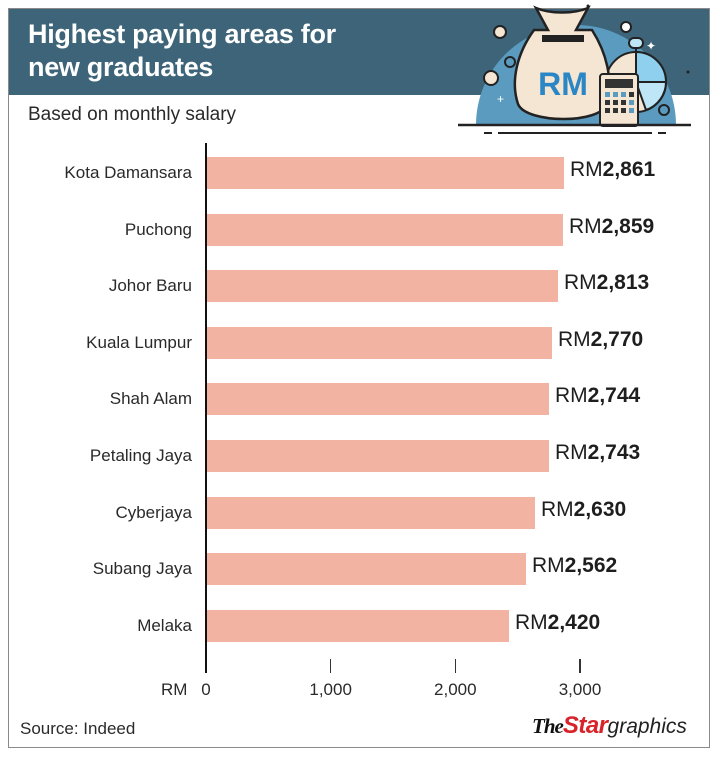 The width and height of the screenshot is (720, 758). Describe the element at coordinates (128, 172) in the screenshot. I see `category-label: Kota Damansara` at that location.